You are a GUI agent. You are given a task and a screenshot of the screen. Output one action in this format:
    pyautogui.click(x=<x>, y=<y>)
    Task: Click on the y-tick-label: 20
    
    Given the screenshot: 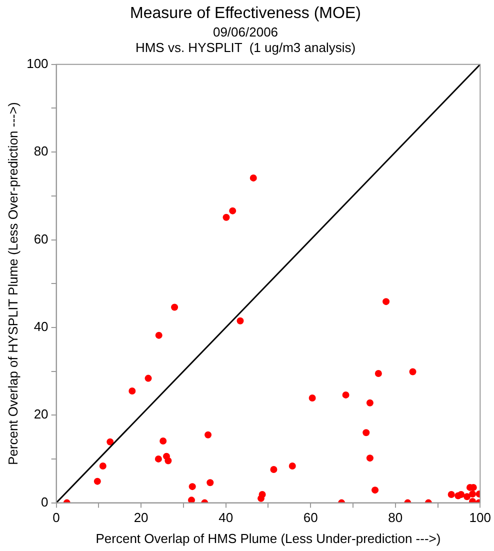 What is the action you would take?
    pyautogui.click(x=41, y=414)
    